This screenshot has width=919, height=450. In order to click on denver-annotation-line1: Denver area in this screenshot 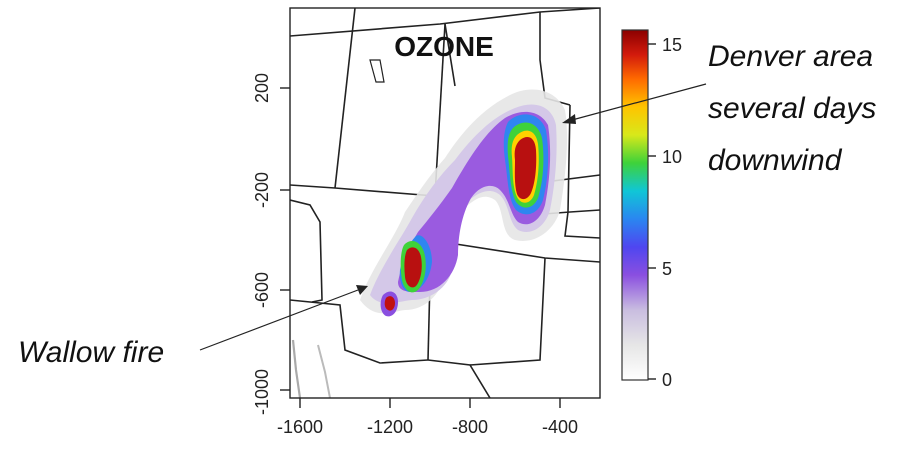, I will do `click(790, 56)`.